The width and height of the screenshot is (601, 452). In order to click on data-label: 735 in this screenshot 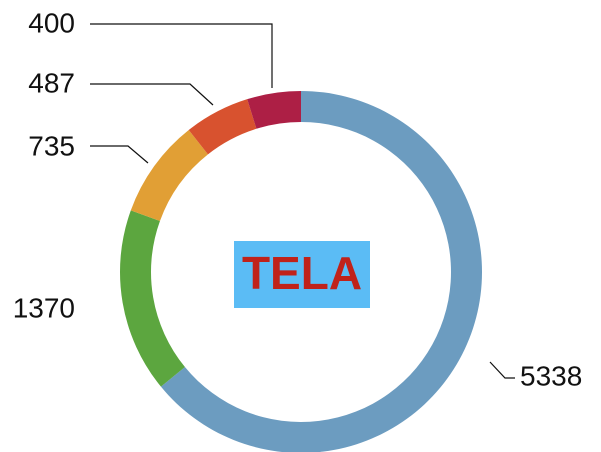, I will do `click(51, 145)`.